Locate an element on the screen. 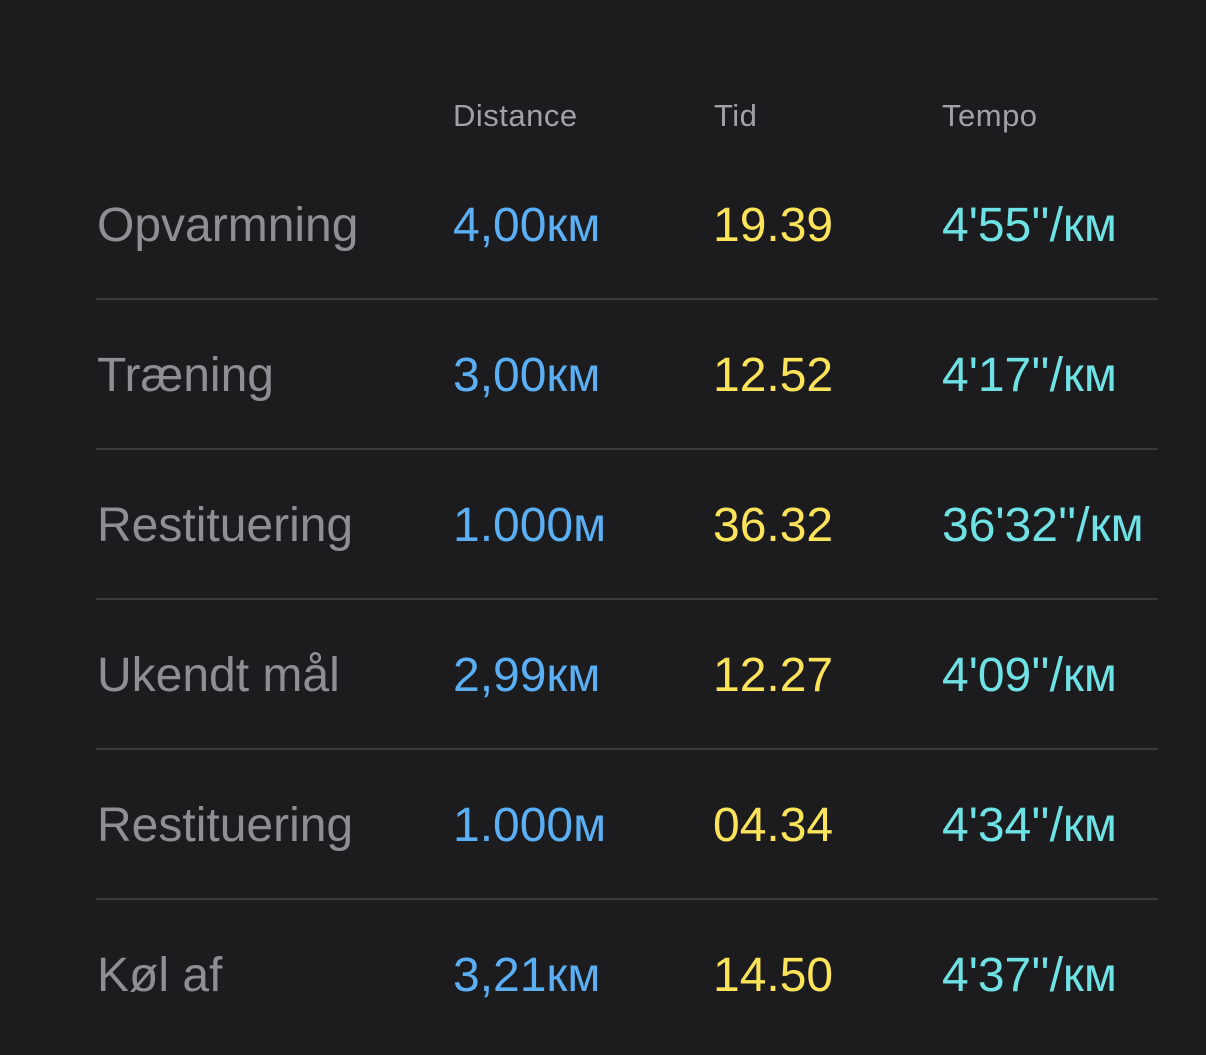  segment-time: 19.39 is located at coordinates (773, 225).